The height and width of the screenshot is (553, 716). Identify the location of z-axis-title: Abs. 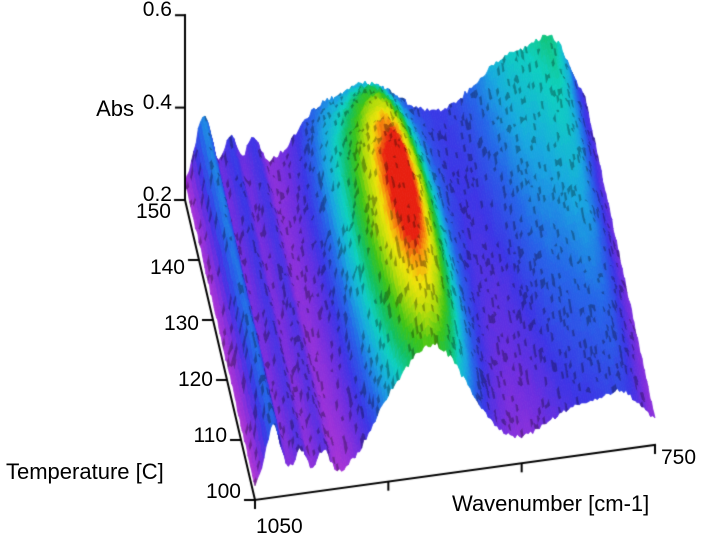
(115, 108).